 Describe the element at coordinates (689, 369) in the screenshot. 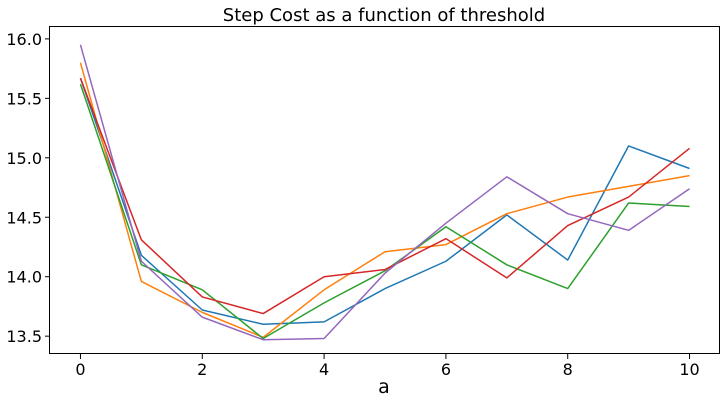

I see `x-tick-label: 10` at that location.